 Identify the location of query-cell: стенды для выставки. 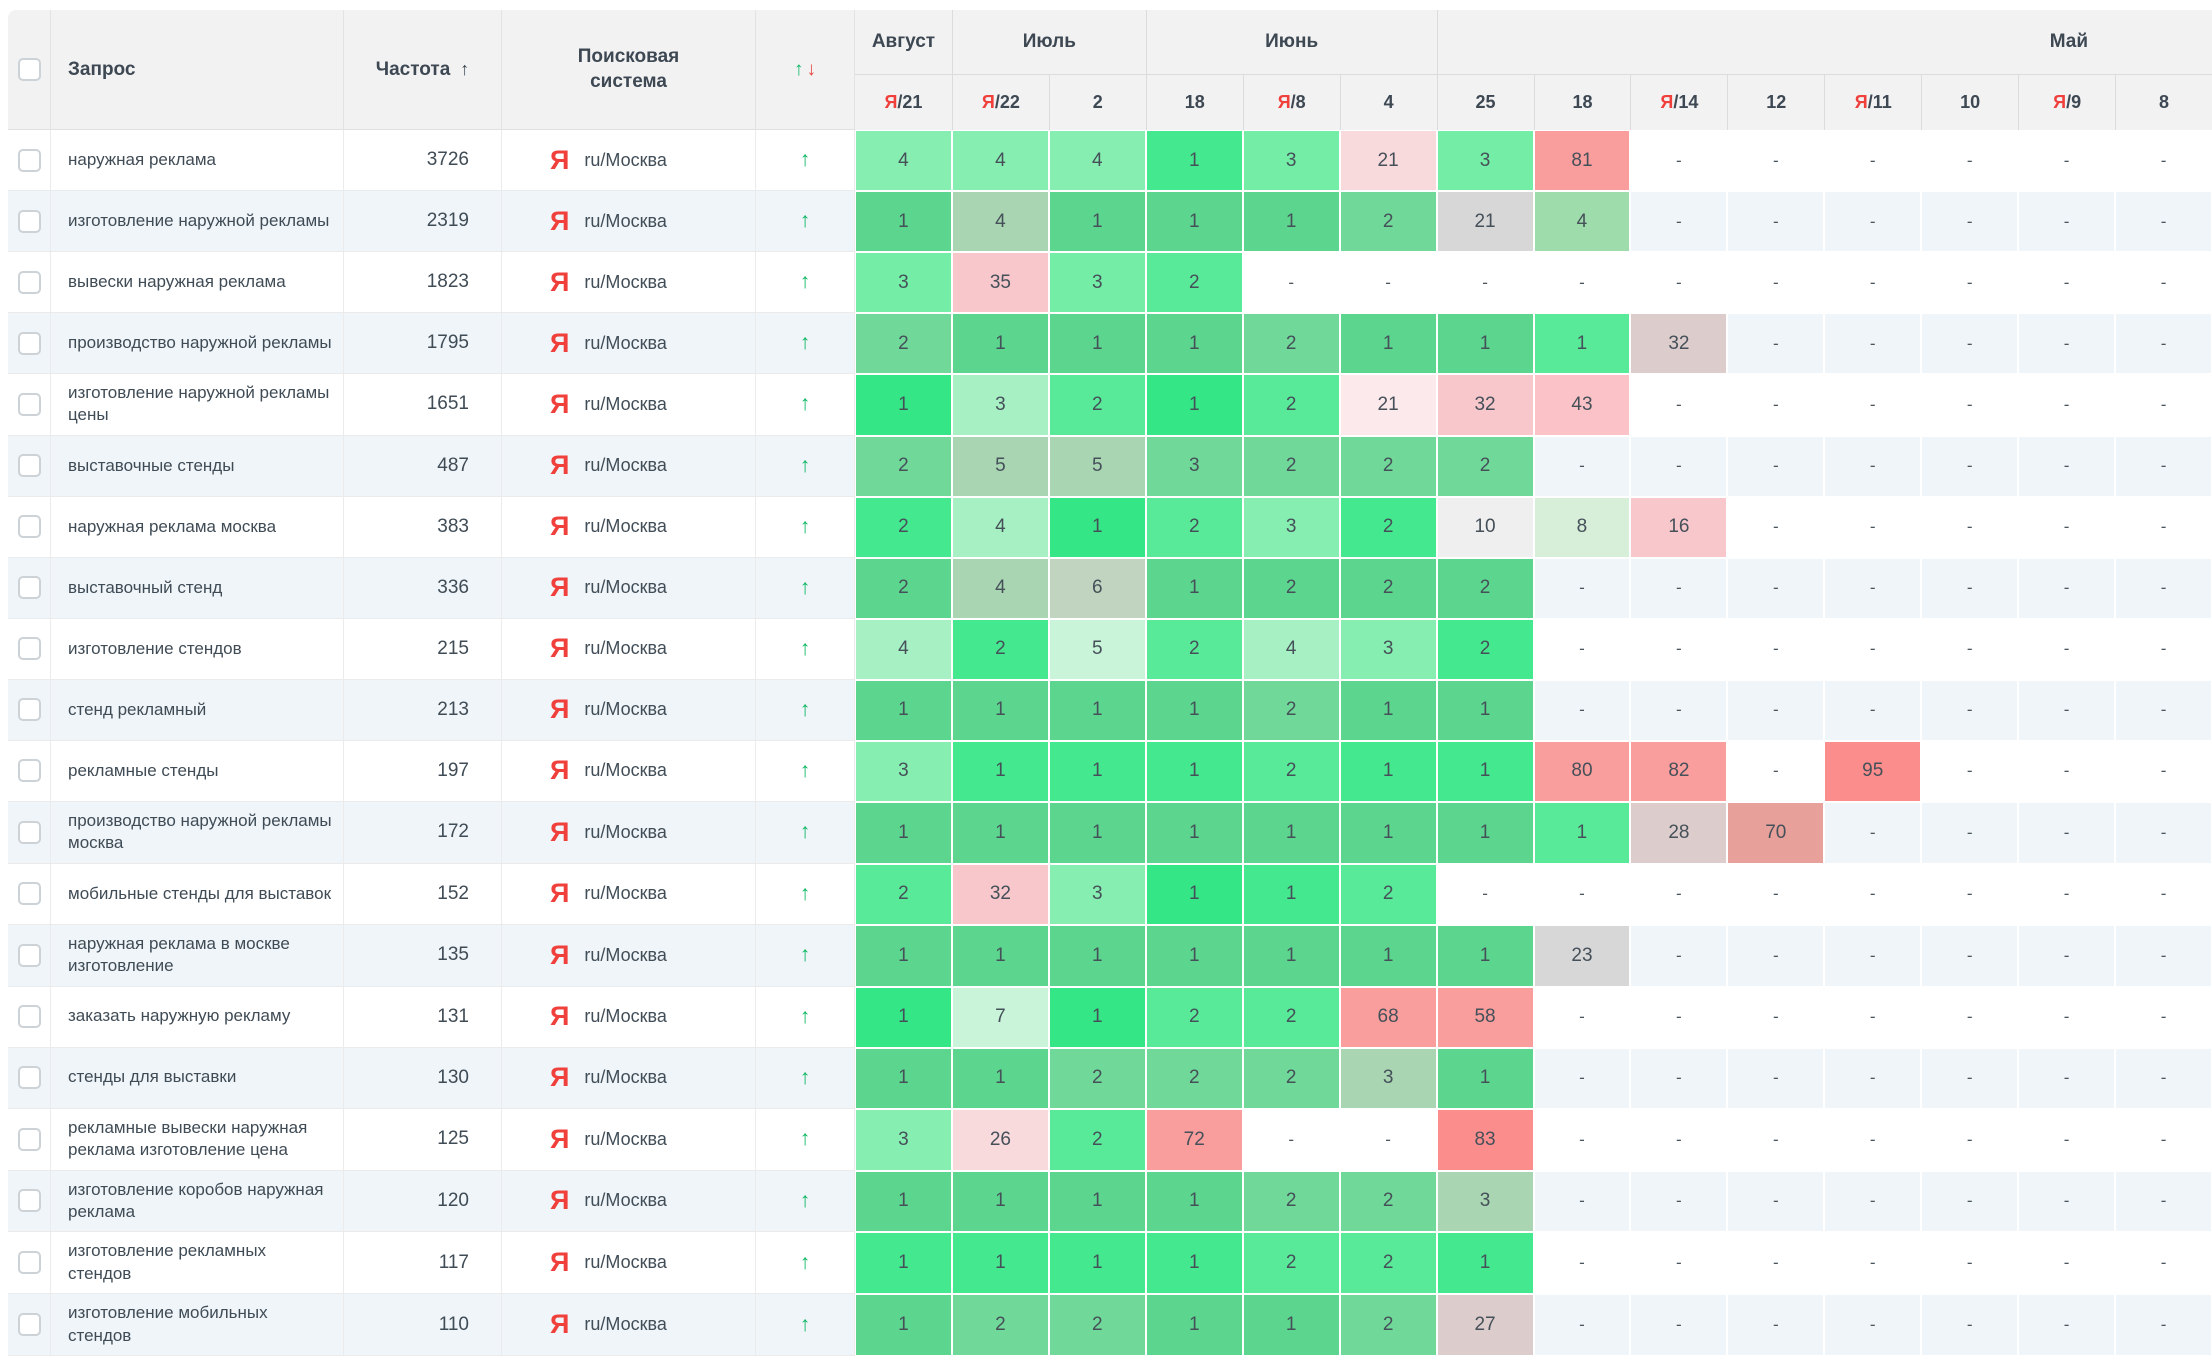
(197, 1078).